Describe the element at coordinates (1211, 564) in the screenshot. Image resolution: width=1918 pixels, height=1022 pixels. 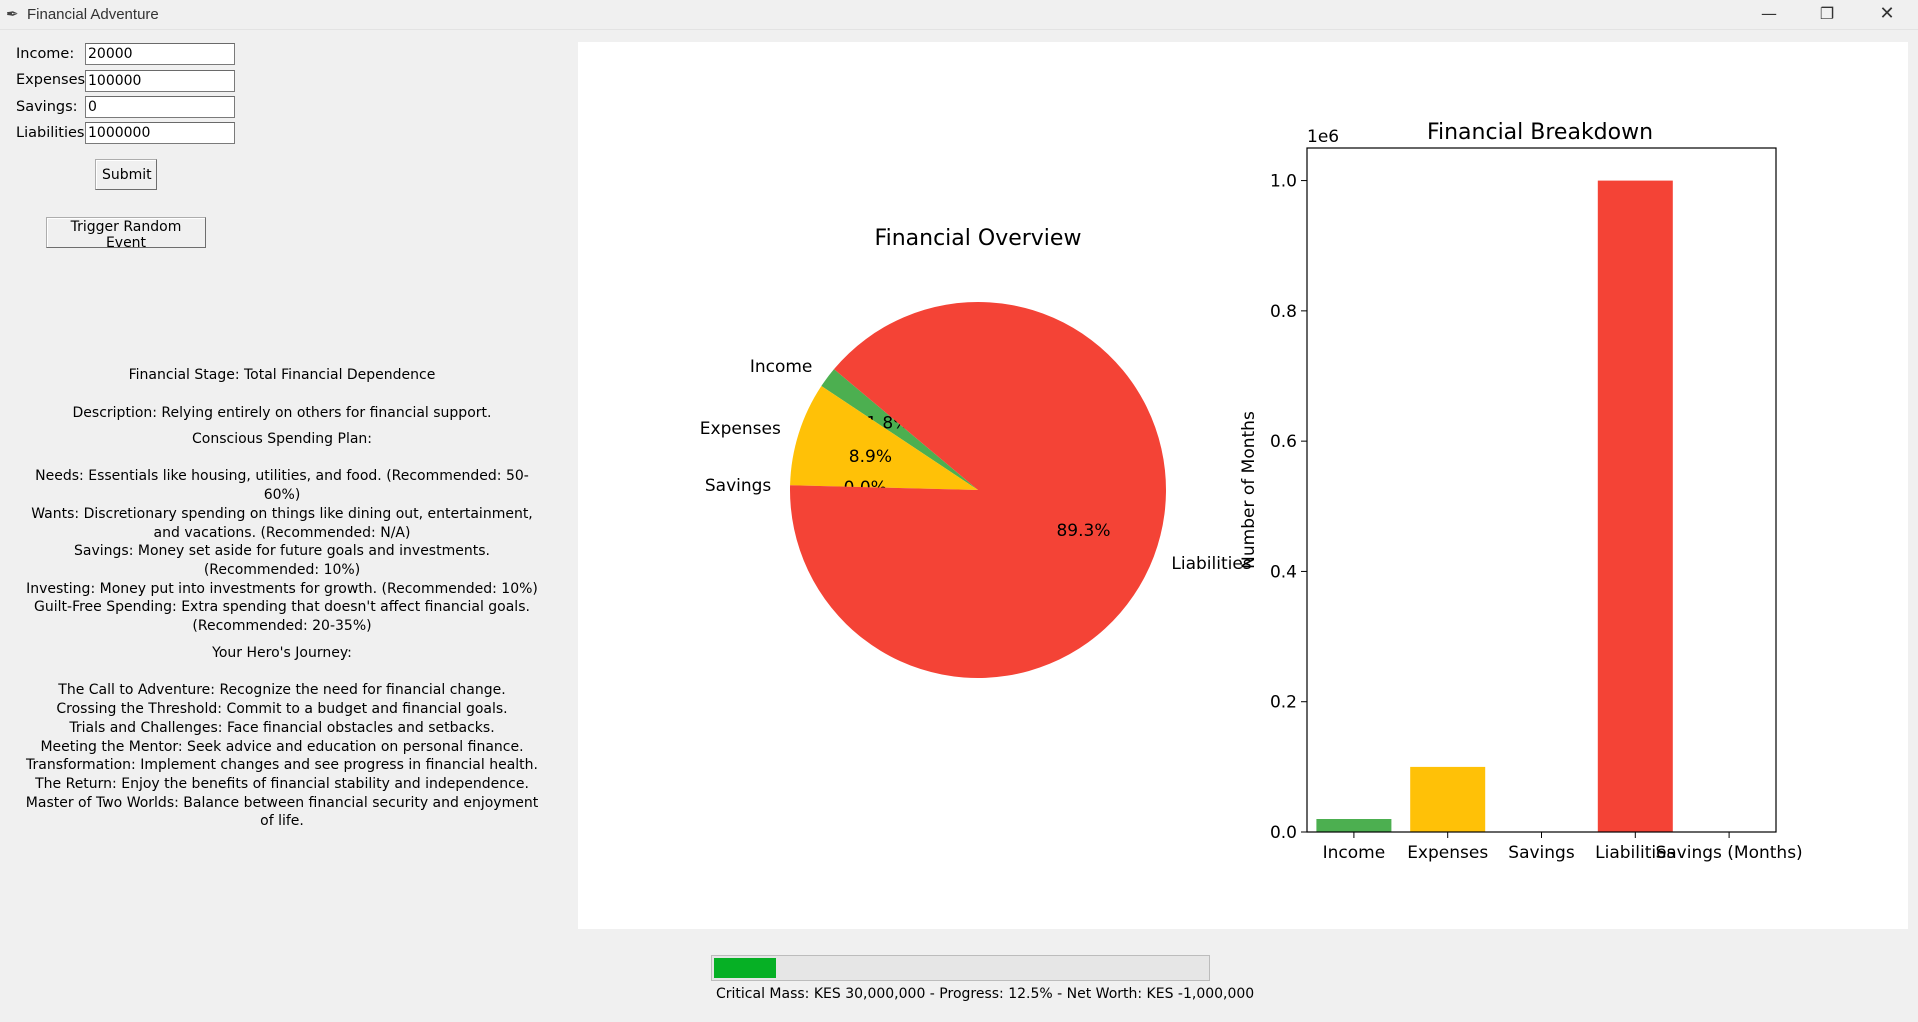
I see `pie-label-liabilities: Liabilities` at that location.